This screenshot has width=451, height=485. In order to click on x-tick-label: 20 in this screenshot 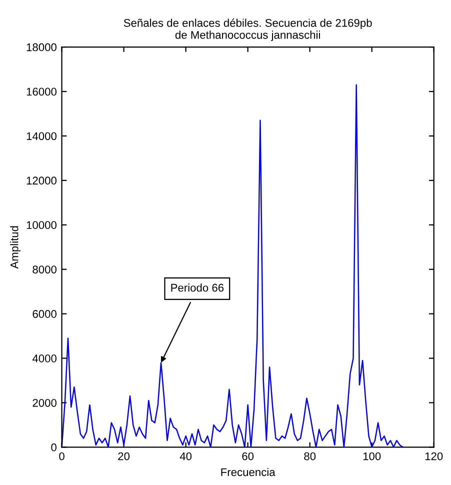, I will do `click(124, 456)`.